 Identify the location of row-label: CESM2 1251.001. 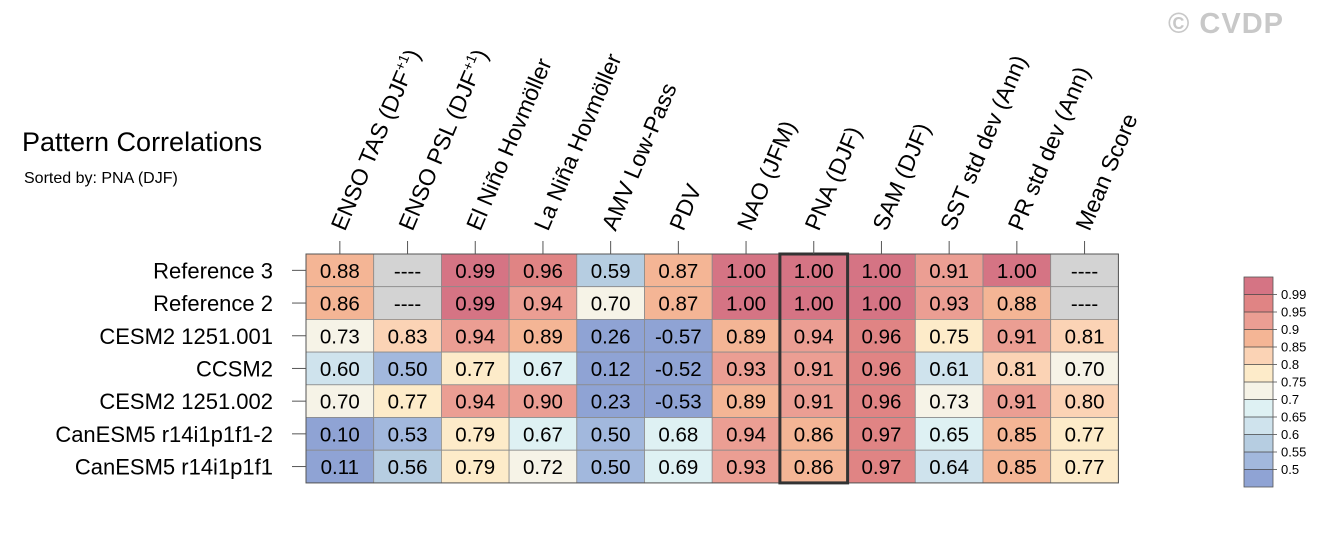
(186, 336).